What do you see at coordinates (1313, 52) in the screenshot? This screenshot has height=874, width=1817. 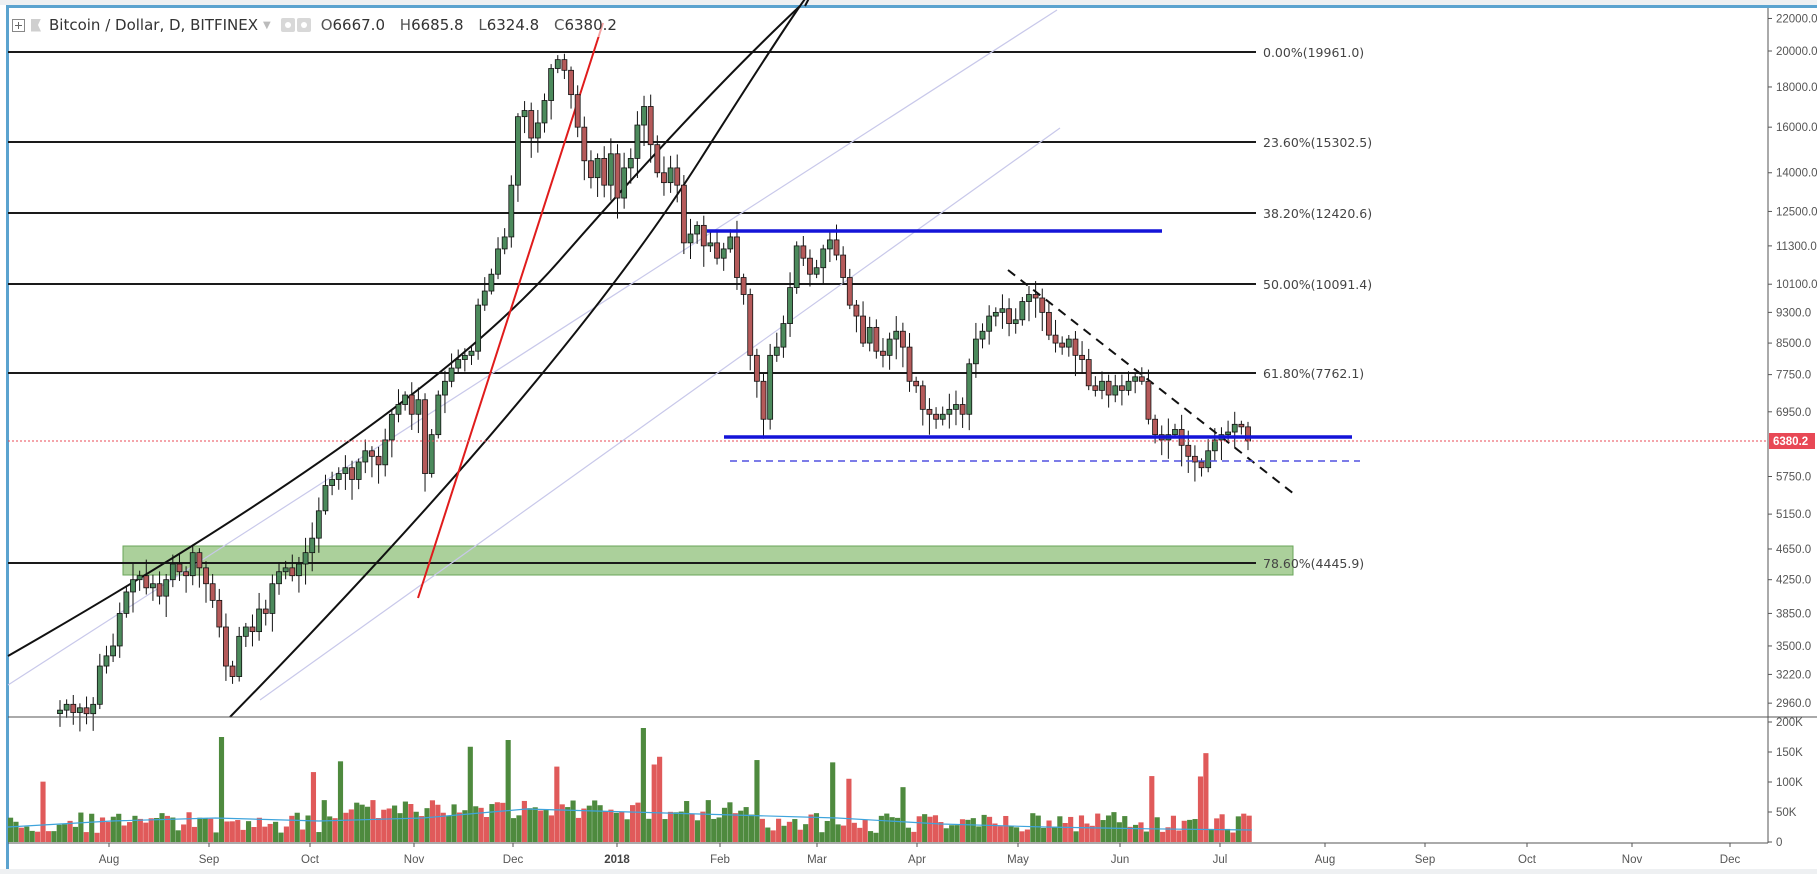 I see `fib-label: 0.00%(19961.0)` at bounding box center [1313, 52].